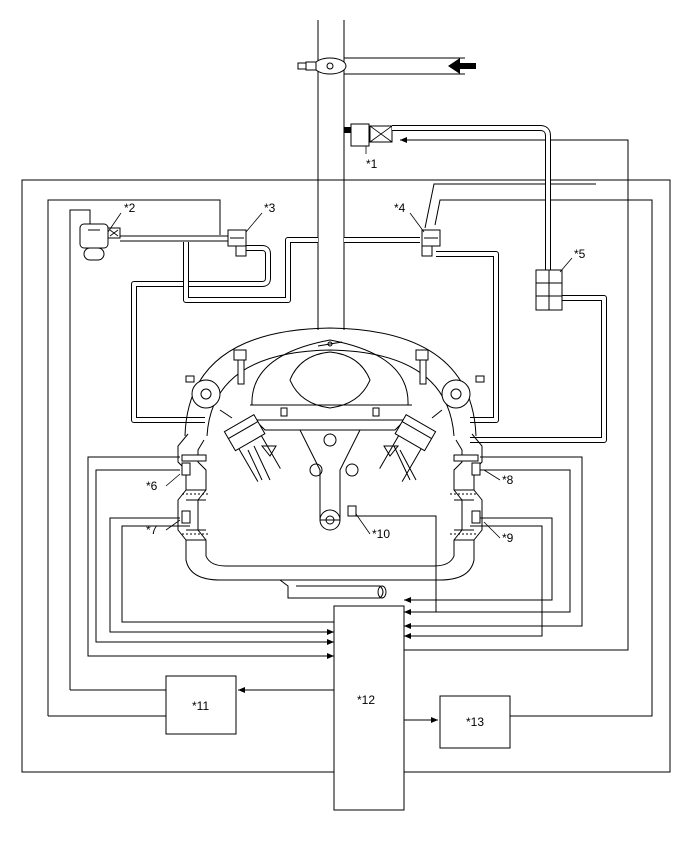 The image size is (690, 854). I want to click on intake-duct, so click(386, 175).